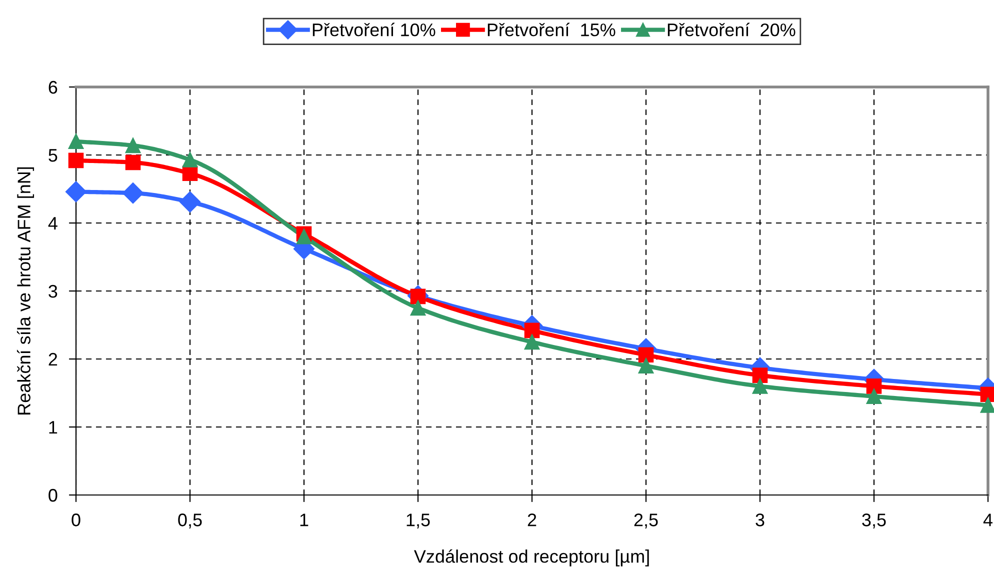  I want to click on x-tick-label: 1,5, so click(418, 521).